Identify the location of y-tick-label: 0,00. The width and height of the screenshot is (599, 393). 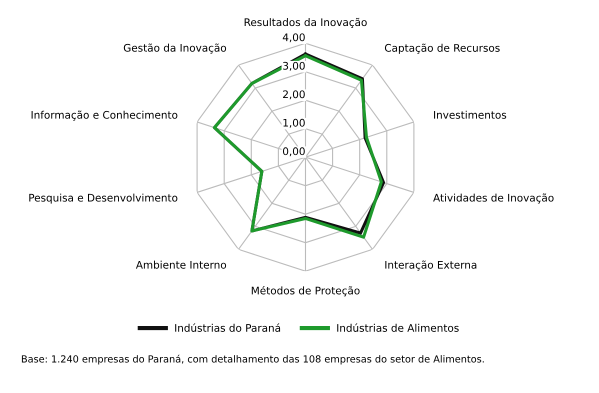
(293, 151).